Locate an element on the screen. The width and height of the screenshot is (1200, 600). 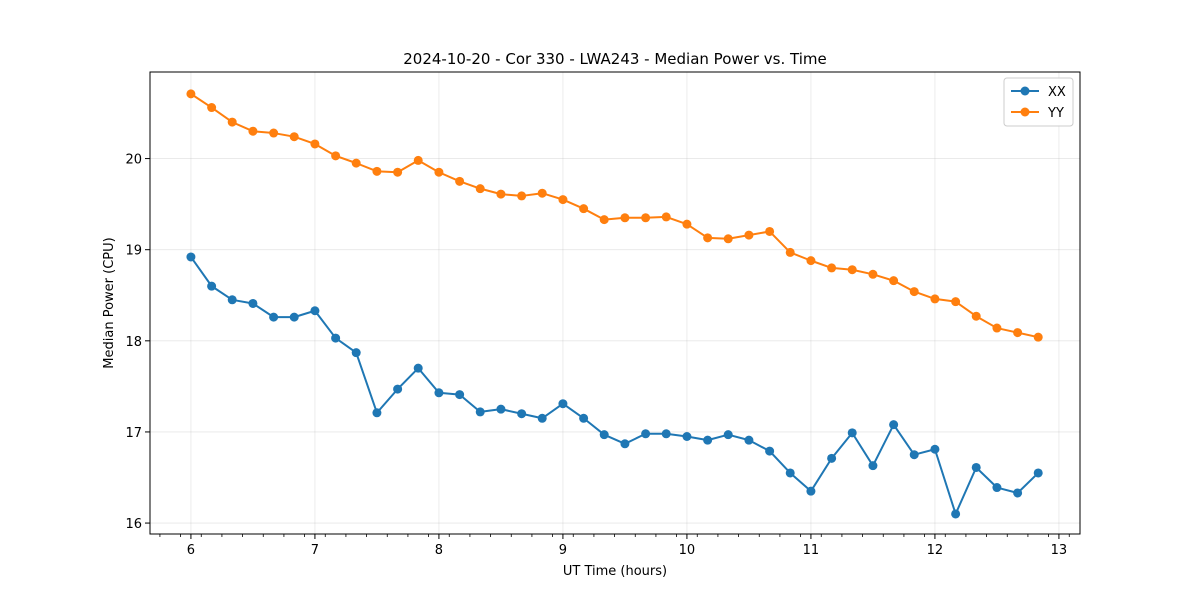
x-tick-label: 7 is located at coordinates (315, 550).